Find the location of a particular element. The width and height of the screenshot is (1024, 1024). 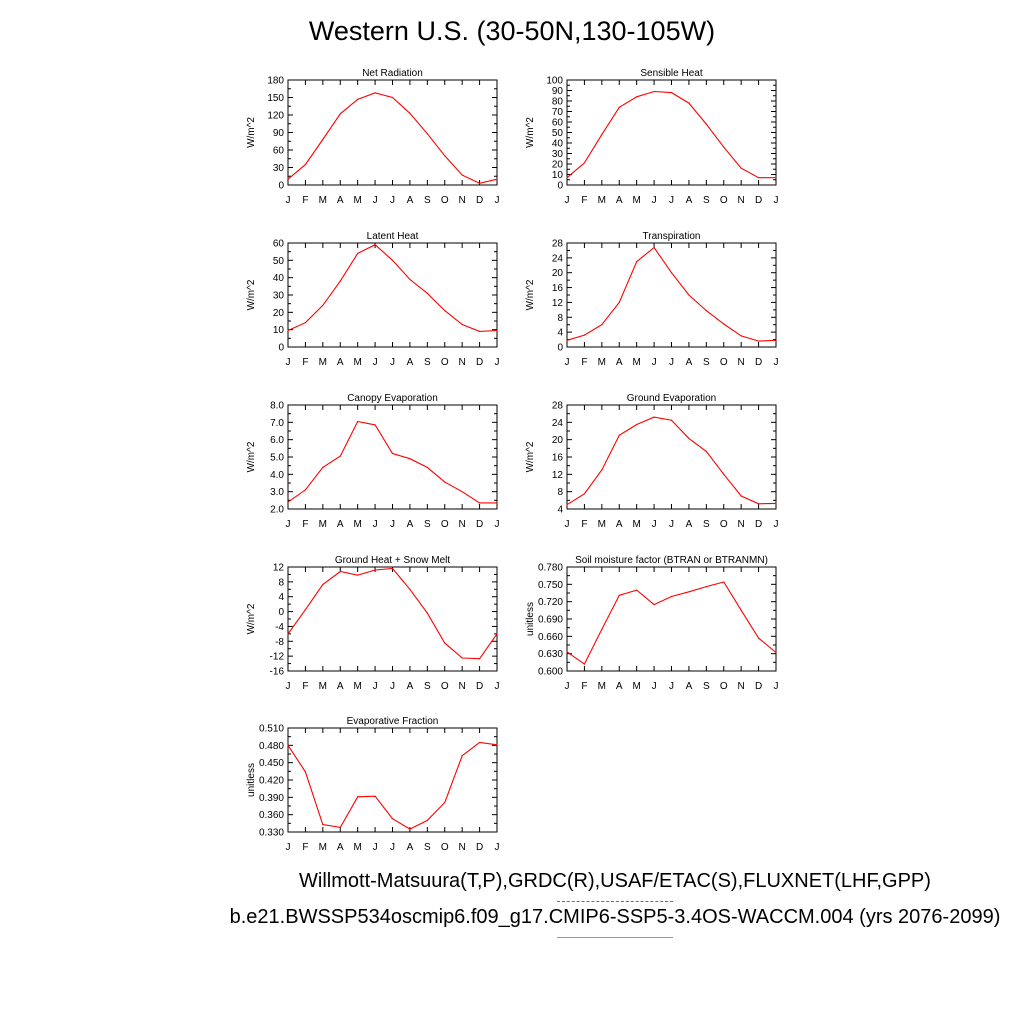

y-tick-label: 16 is located at coordinates (558, 288).